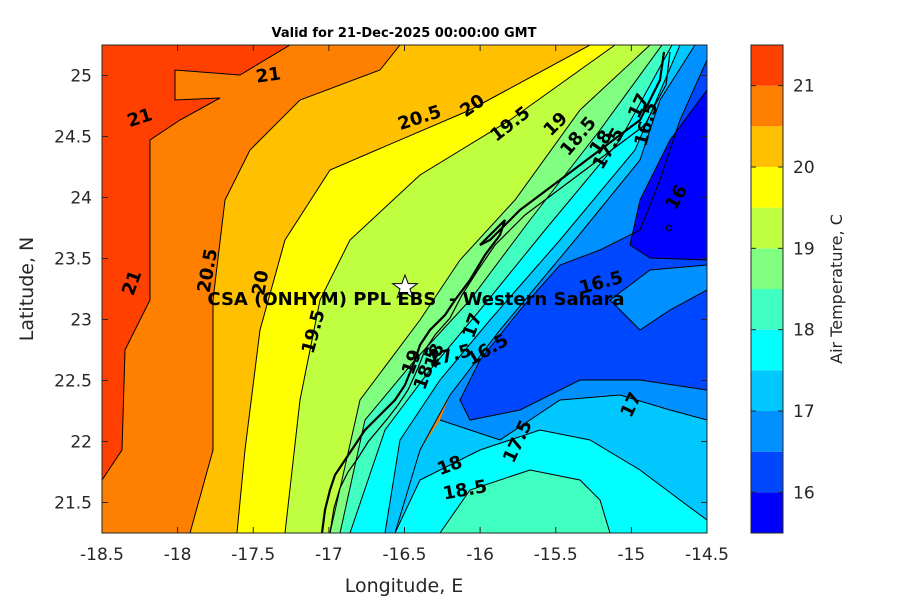 The height and width of the screenshot is (600, 900). What do you see at coordinates (260, 283) in the screenshot?
I see `contour-label: 20` at bounding box center [260, 283].